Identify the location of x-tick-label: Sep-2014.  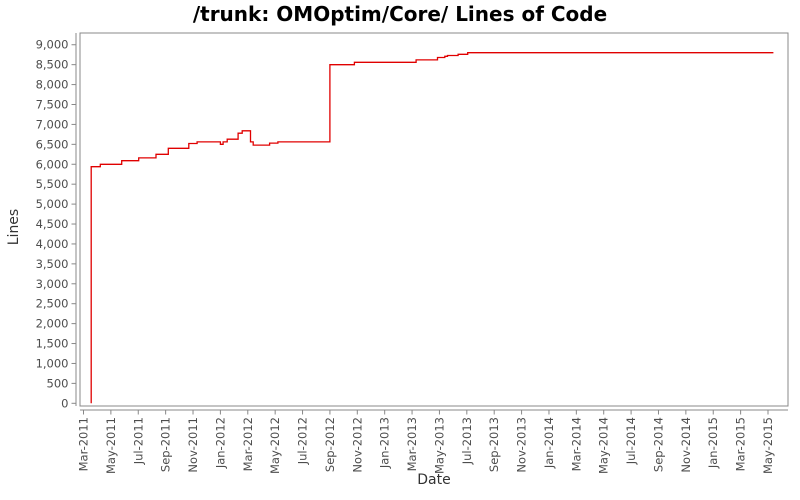
(658, 444).